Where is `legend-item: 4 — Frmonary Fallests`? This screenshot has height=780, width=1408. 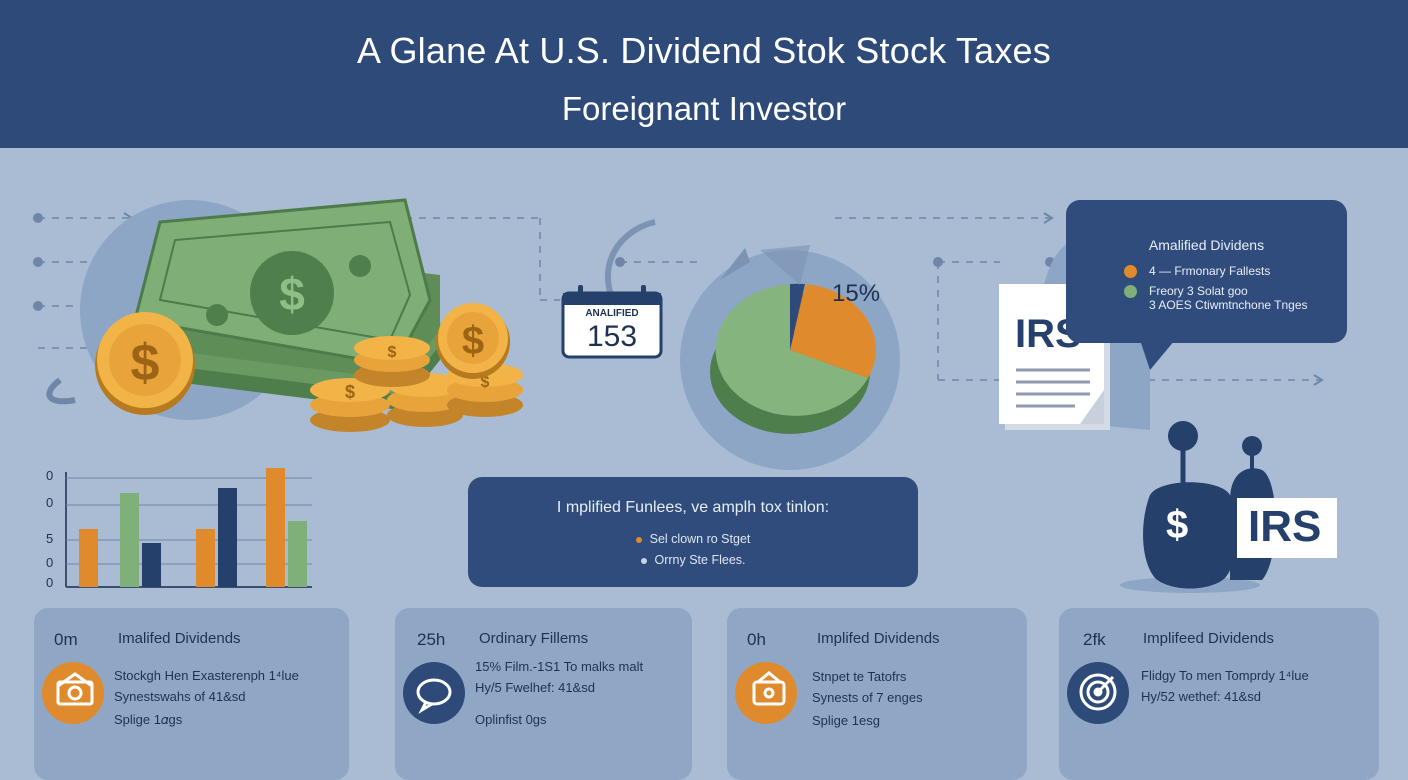
legend-item: 4 — Frmonary Fallests is located at coordinates (1197, 271).